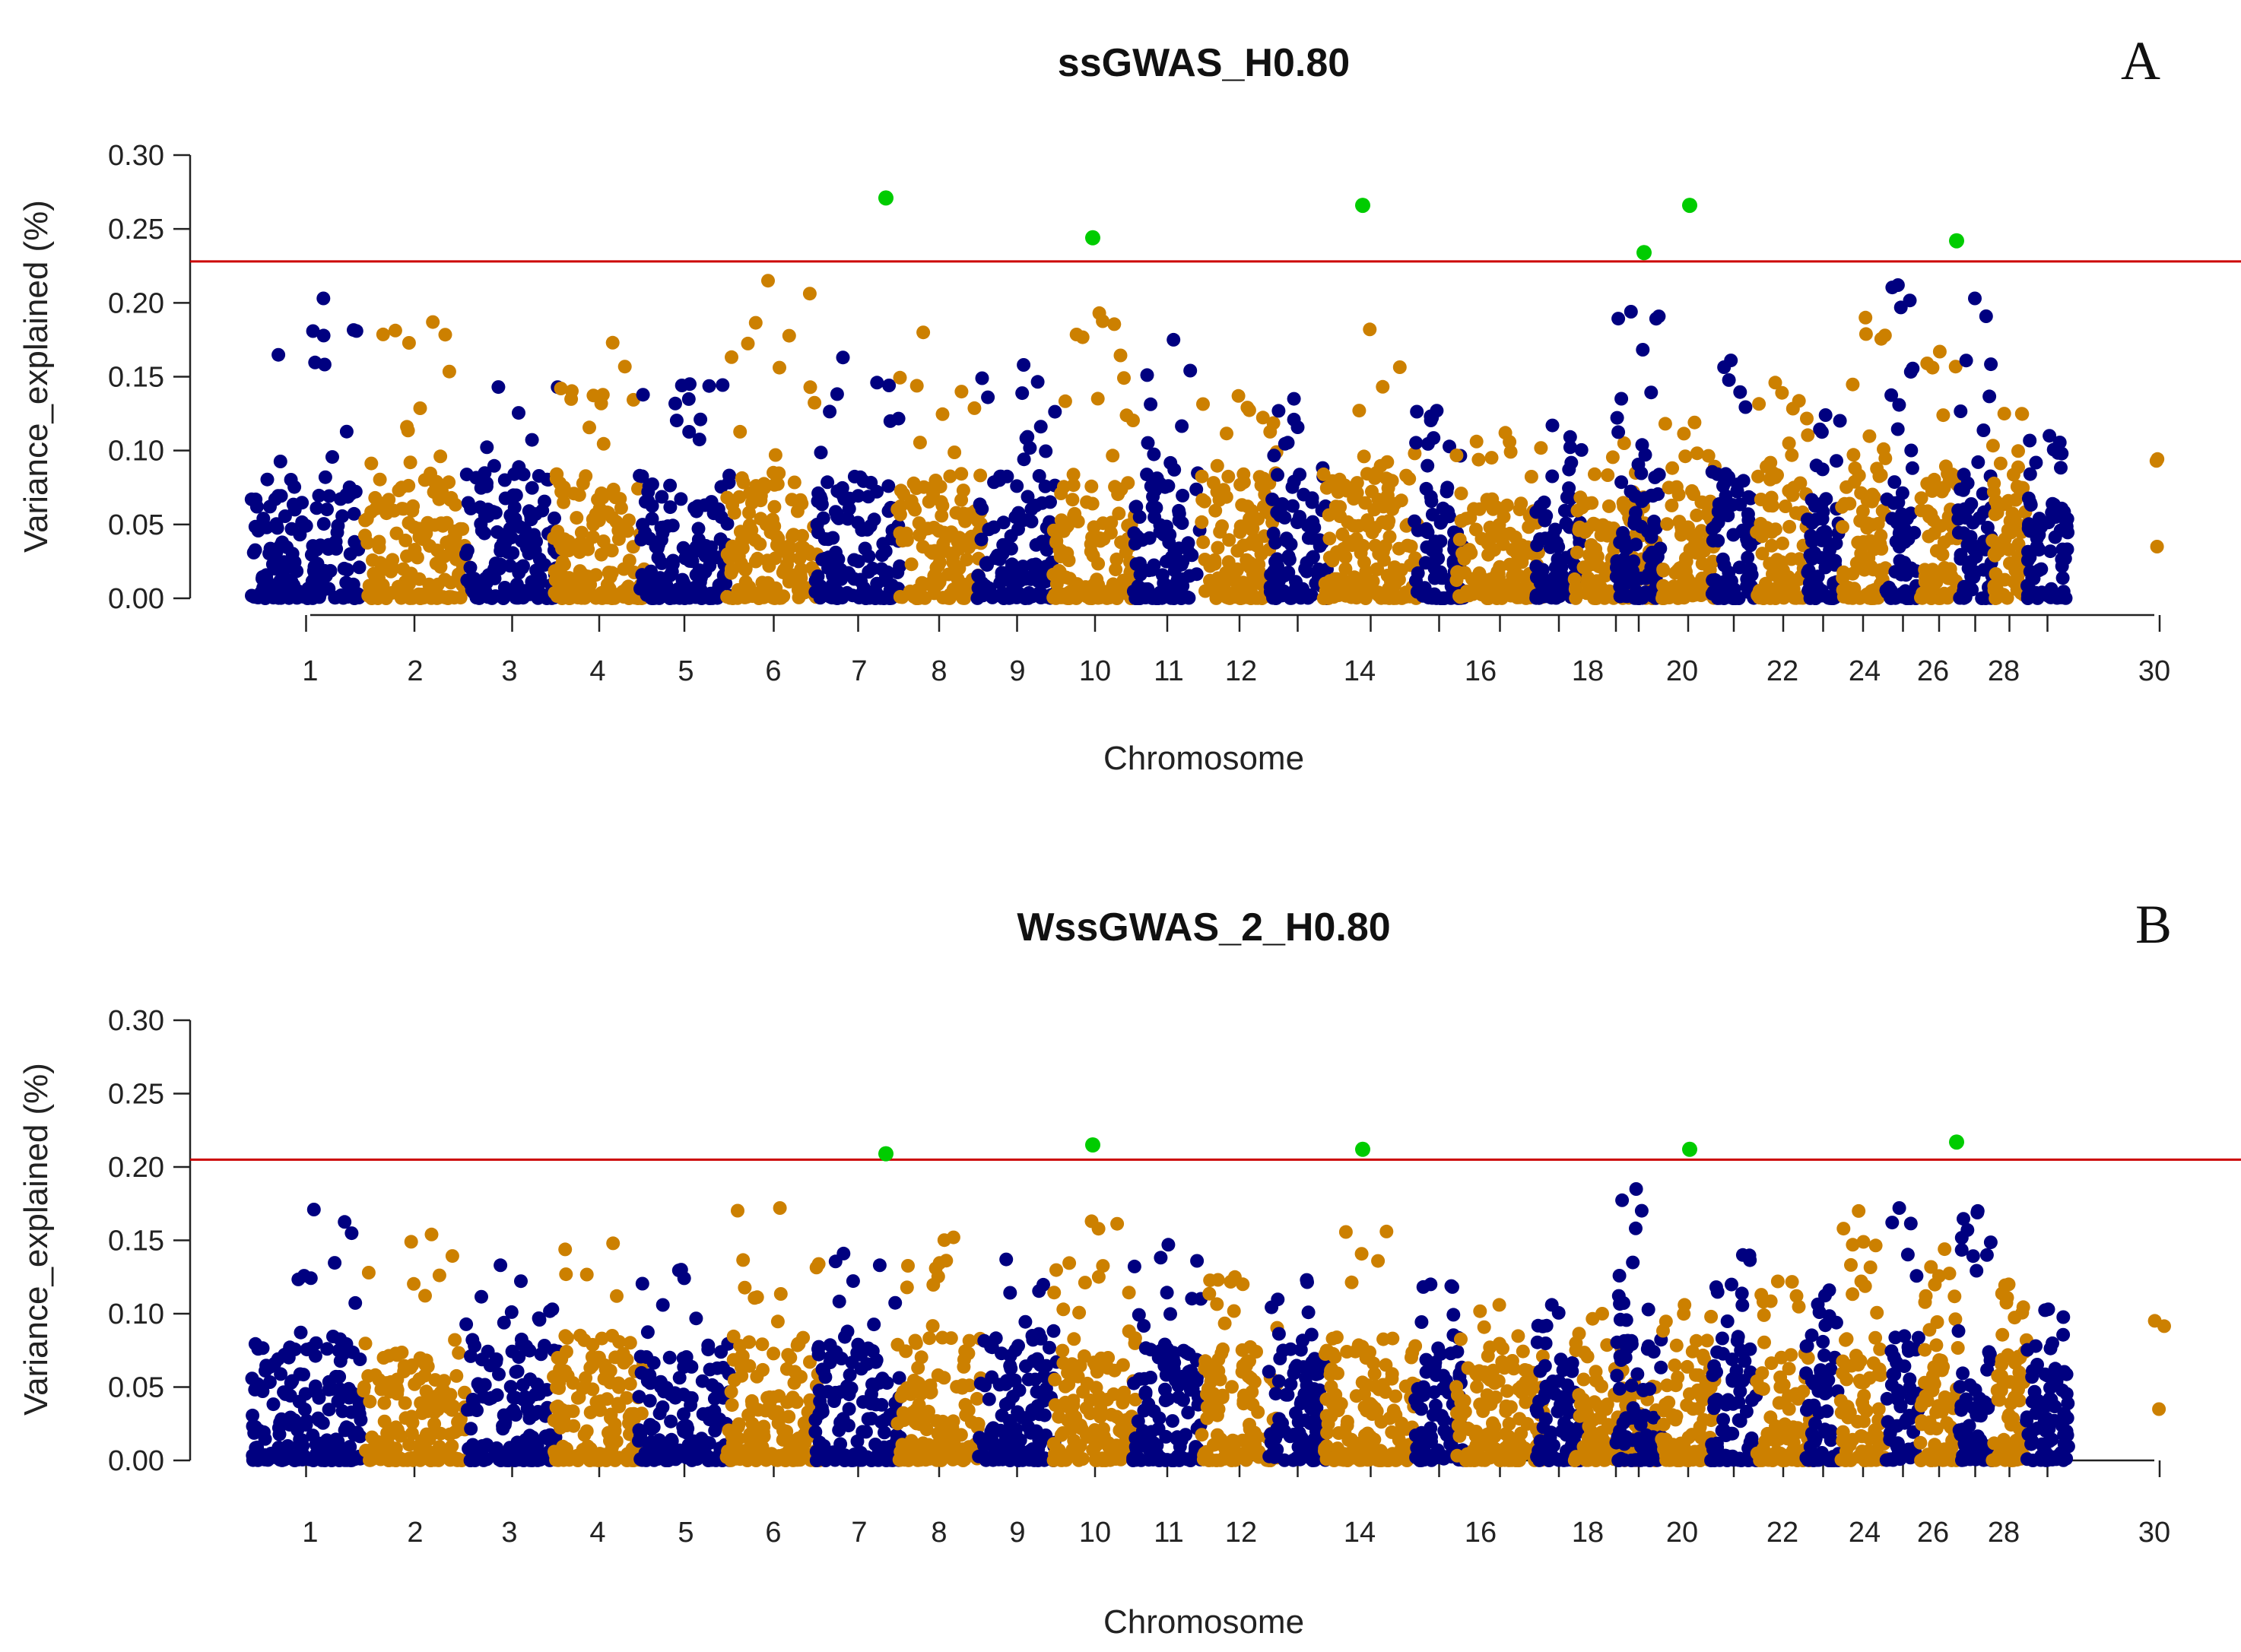  Describe the element at coordinates (1690, 206) in the screenshot. I see `significant-snp-point` at that location.